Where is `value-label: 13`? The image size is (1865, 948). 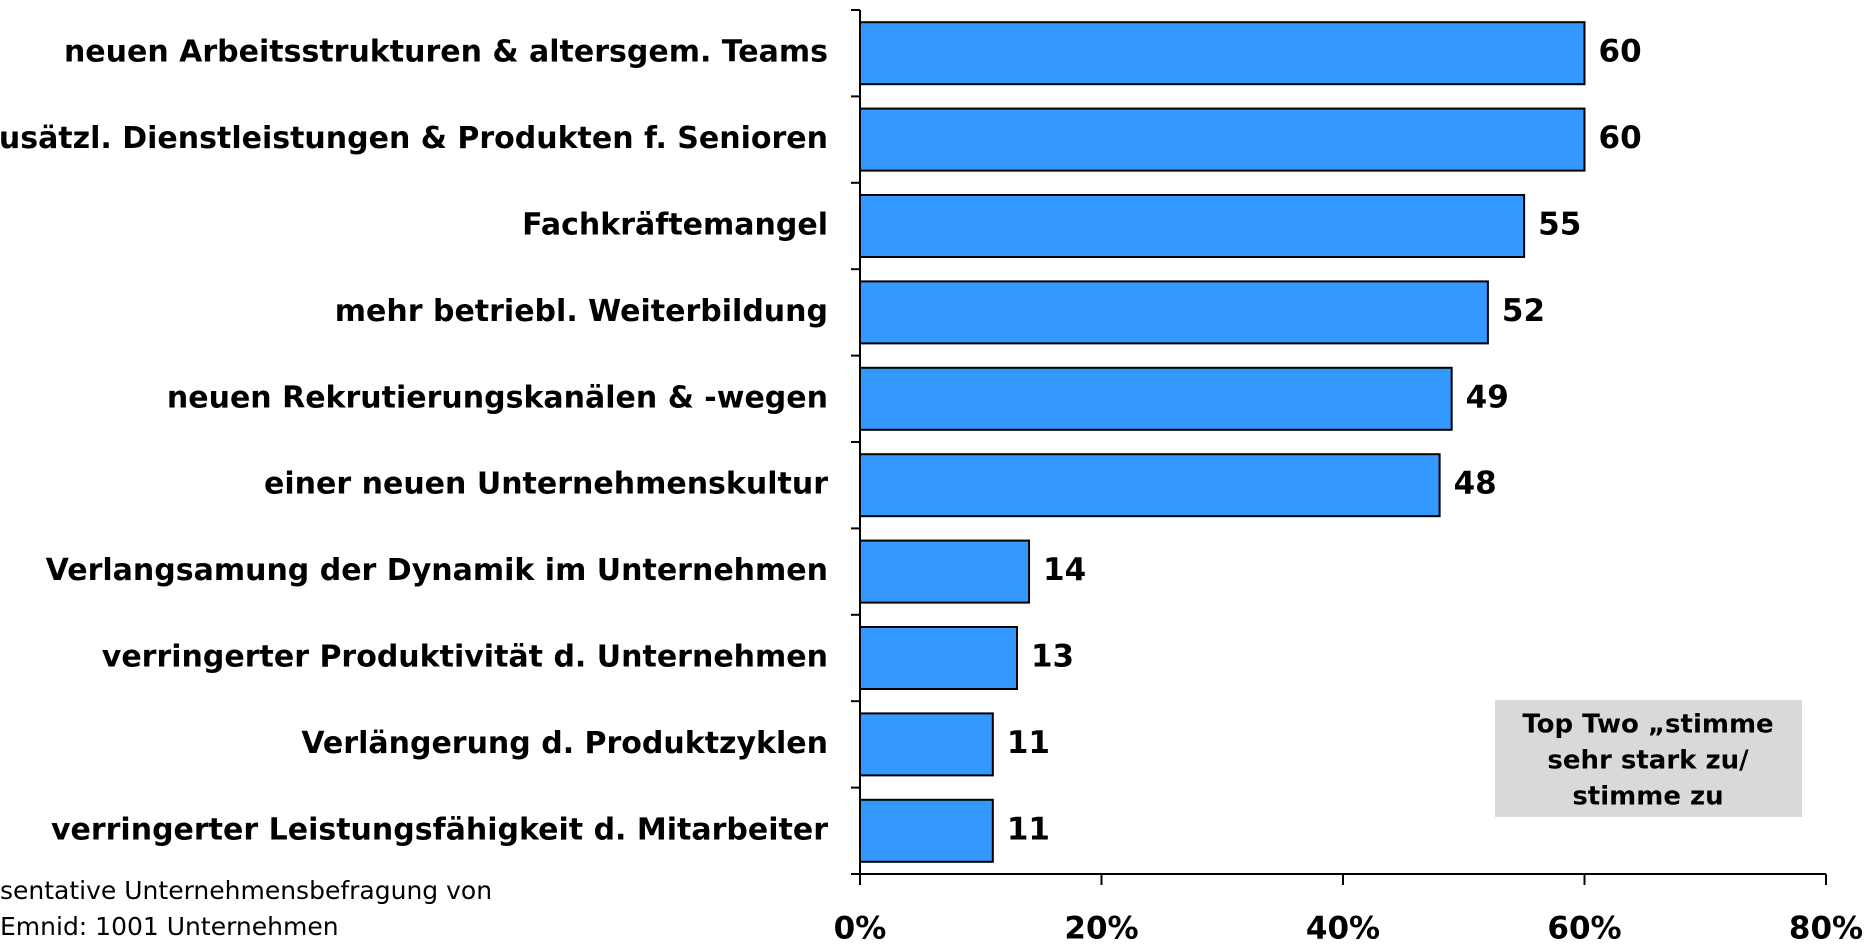 value-label: 13 is located at coordinates (1052, 657).